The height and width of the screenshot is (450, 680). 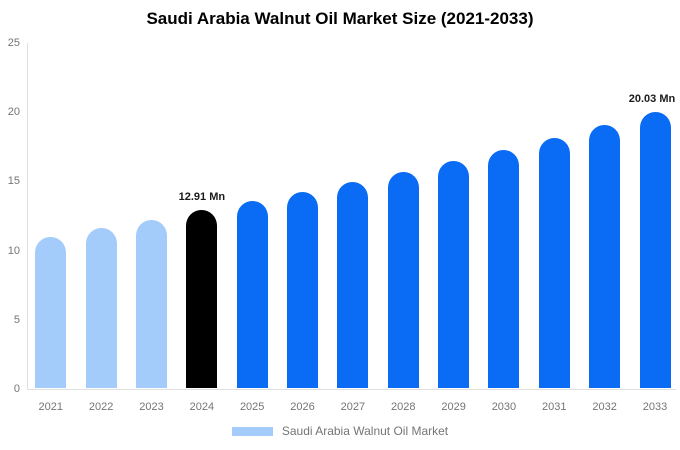 What do you see at coordinates (252, 294) in the screenshot?
I see `bar-2025` at bounding box center [252, 294].